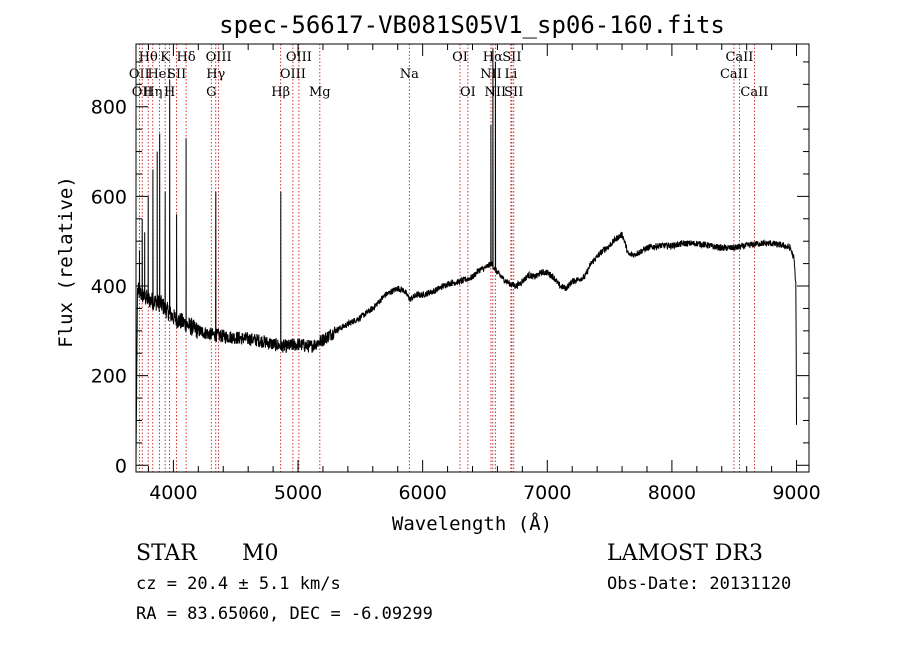 This screenshot has height=649, width=900. What do you see at coordinates (547, 493) in the screenshot?
I see `x-tick-label: 7000` at bounding box center [547, 493].